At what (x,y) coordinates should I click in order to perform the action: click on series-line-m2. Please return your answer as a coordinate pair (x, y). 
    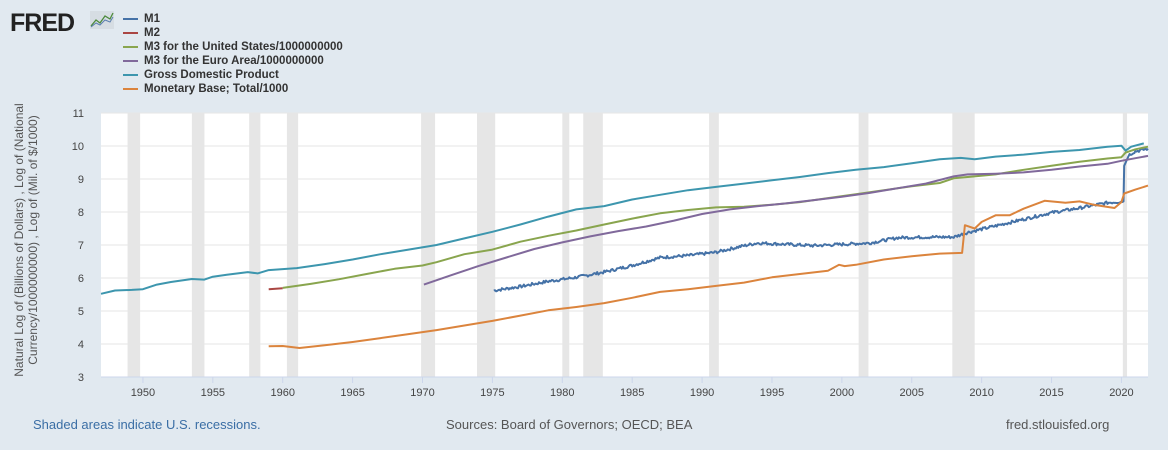
    Looking at the image, I should click on (275, 289).